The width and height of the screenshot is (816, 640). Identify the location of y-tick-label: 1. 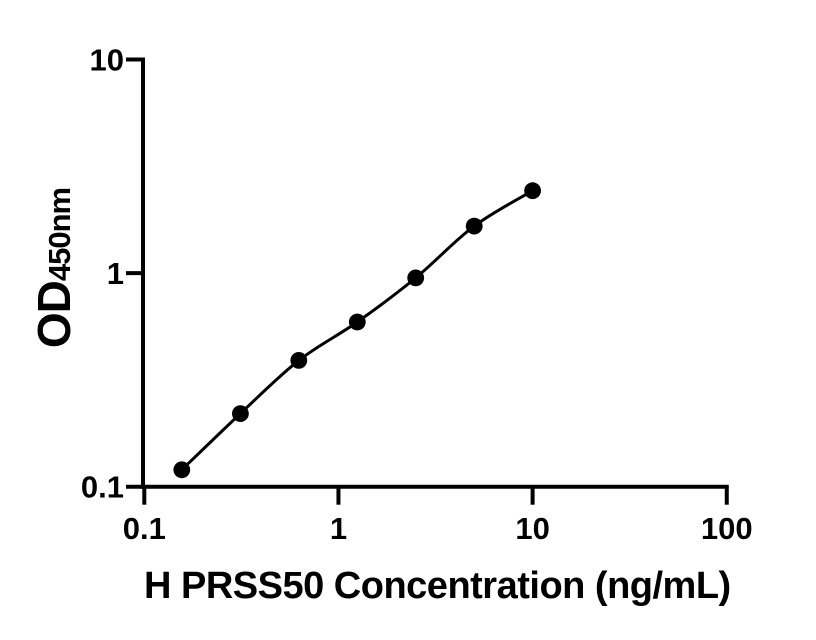
(115, 273).